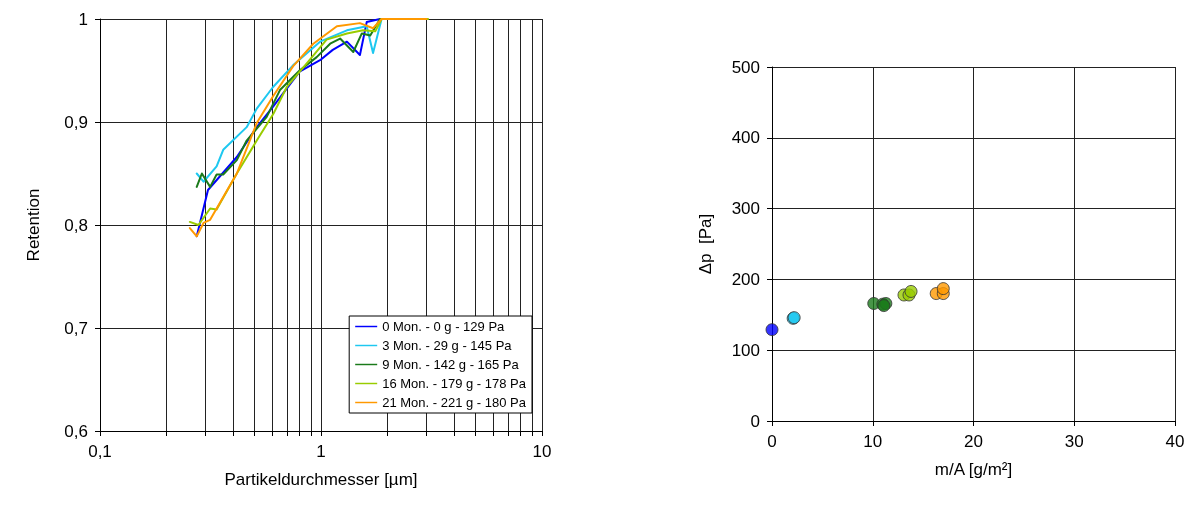  Describe the element at coordinates (76, 225) in the screenshot. I see `y-tick-label: 0,8` at that location.